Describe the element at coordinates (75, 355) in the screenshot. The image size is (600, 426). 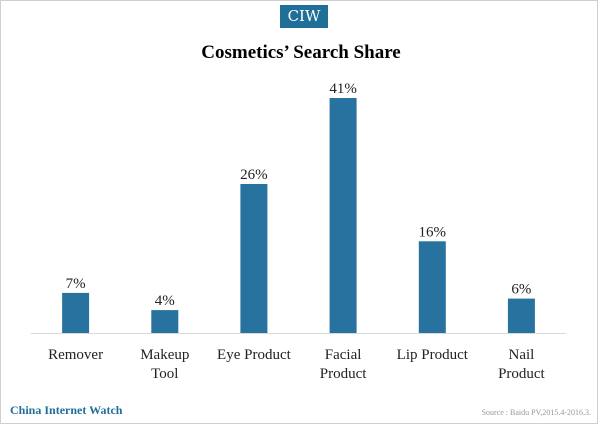
I see `x-tick-label-0-0: Remover` at that location.